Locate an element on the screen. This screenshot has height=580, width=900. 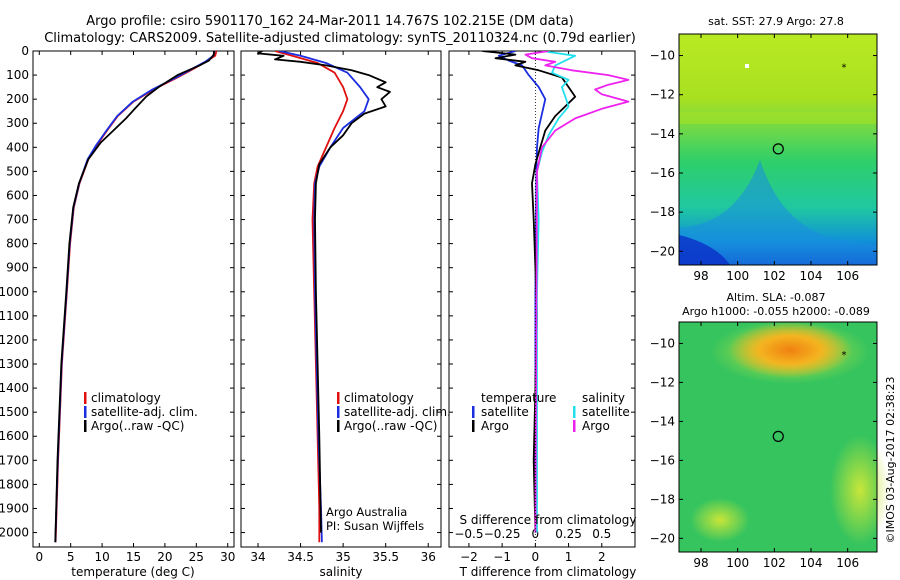
depth-tick-label: 1200 is located at coordinates (14, 340).